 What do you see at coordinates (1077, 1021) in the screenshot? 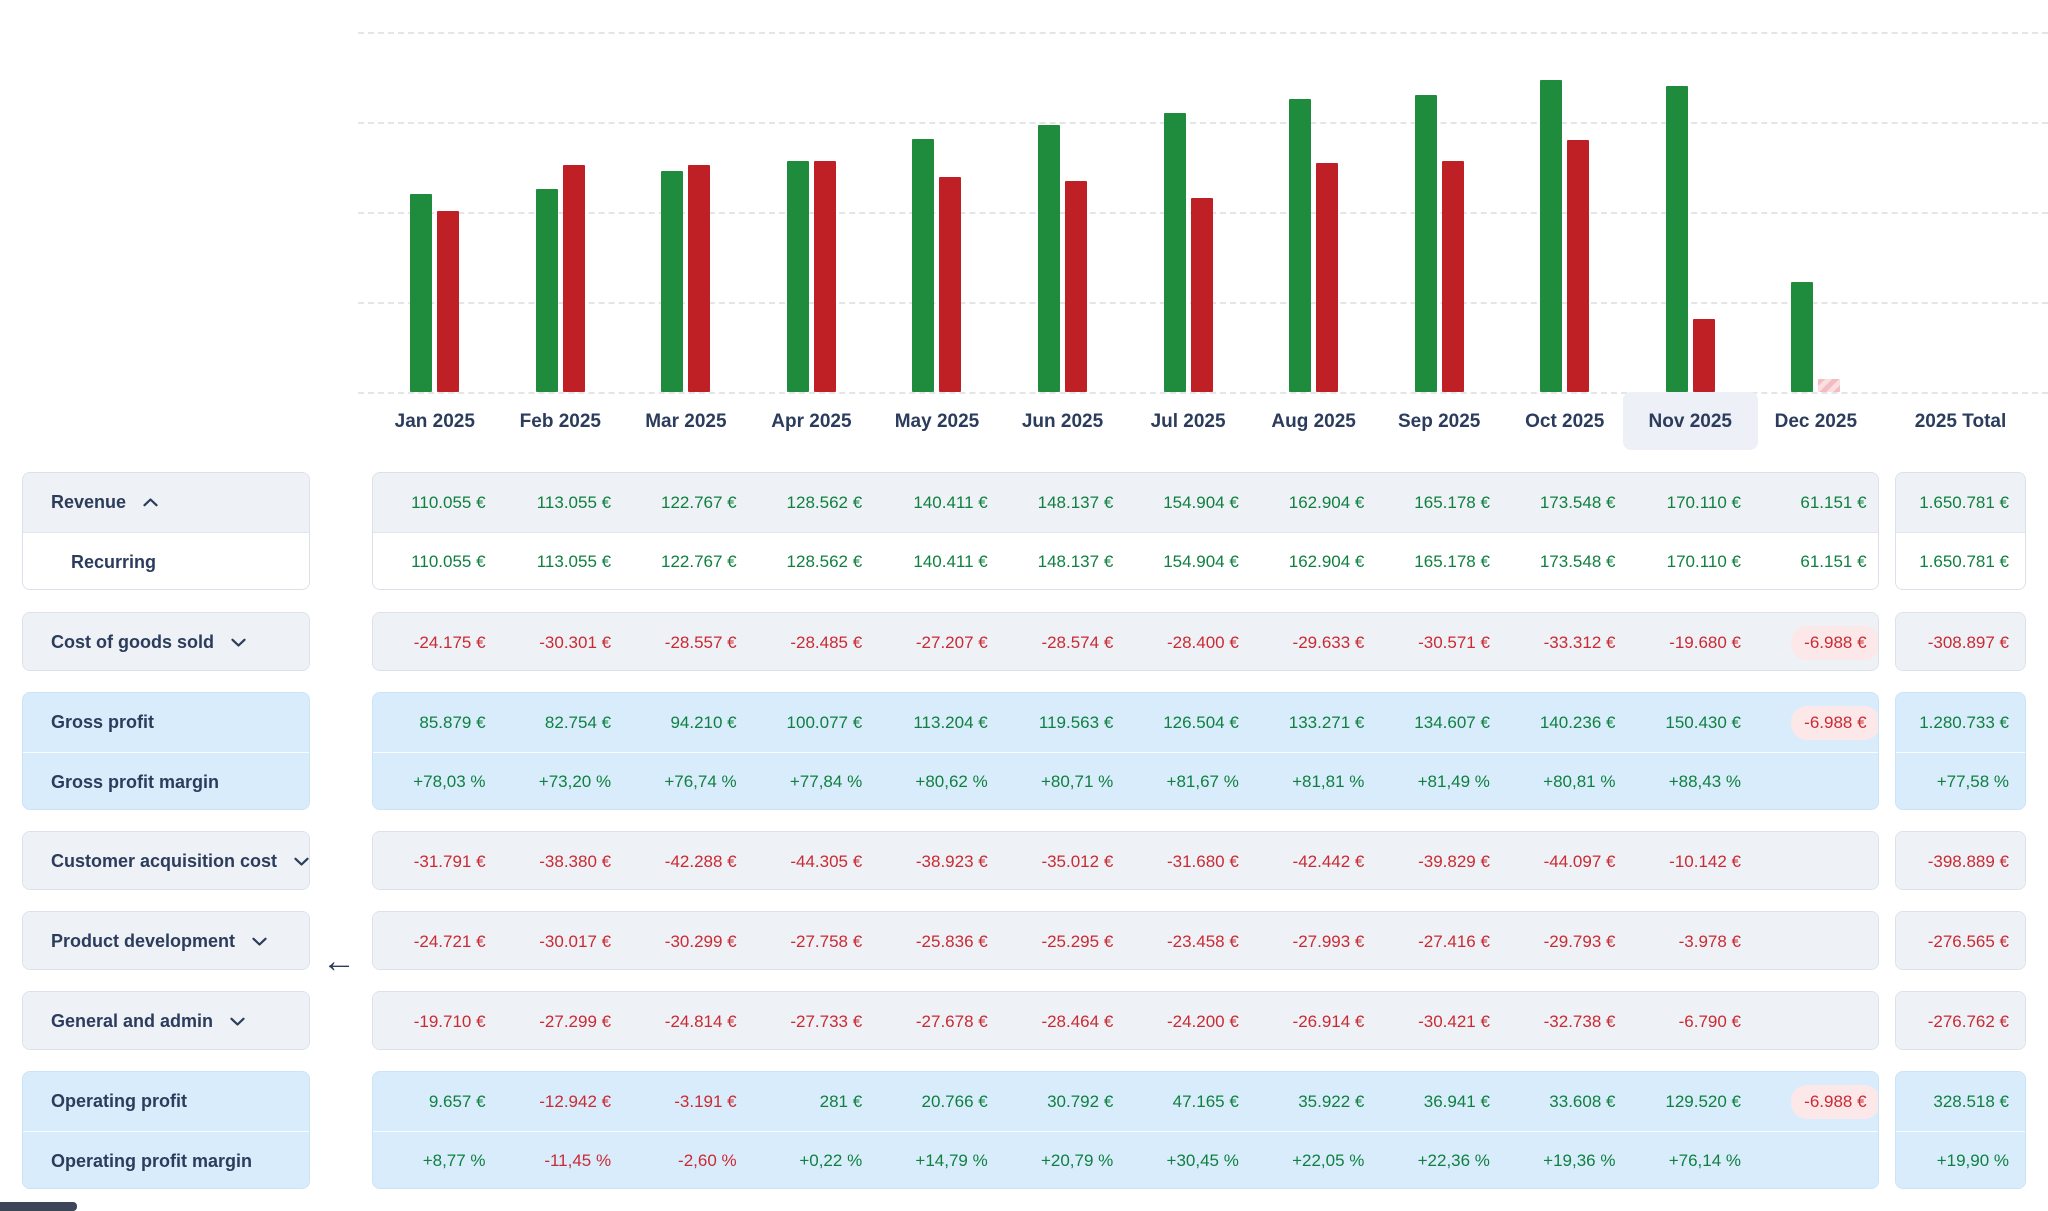
I see `value-text: -28.464 €` at bounding box center [1077, 1021].